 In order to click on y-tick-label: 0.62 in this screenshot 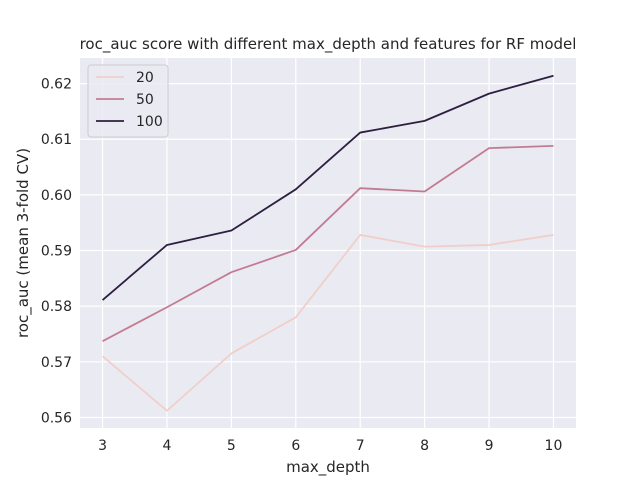, I will do `click(56, 85)`.